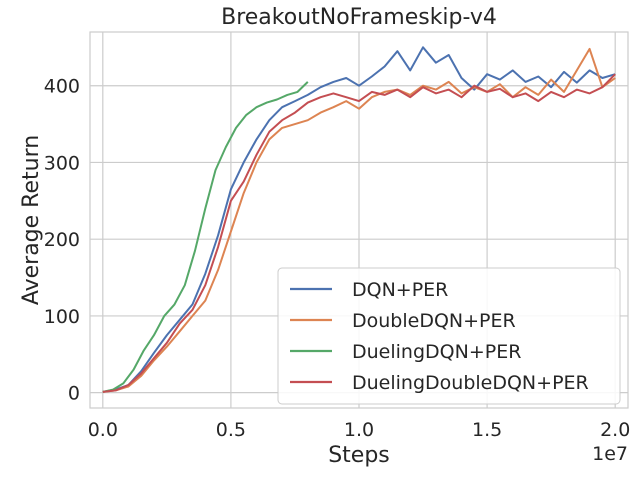 Image resolution: width=640 pixels, height=480 pixels. I want to click on x-offset-label: 1e7, so click(610, 454).